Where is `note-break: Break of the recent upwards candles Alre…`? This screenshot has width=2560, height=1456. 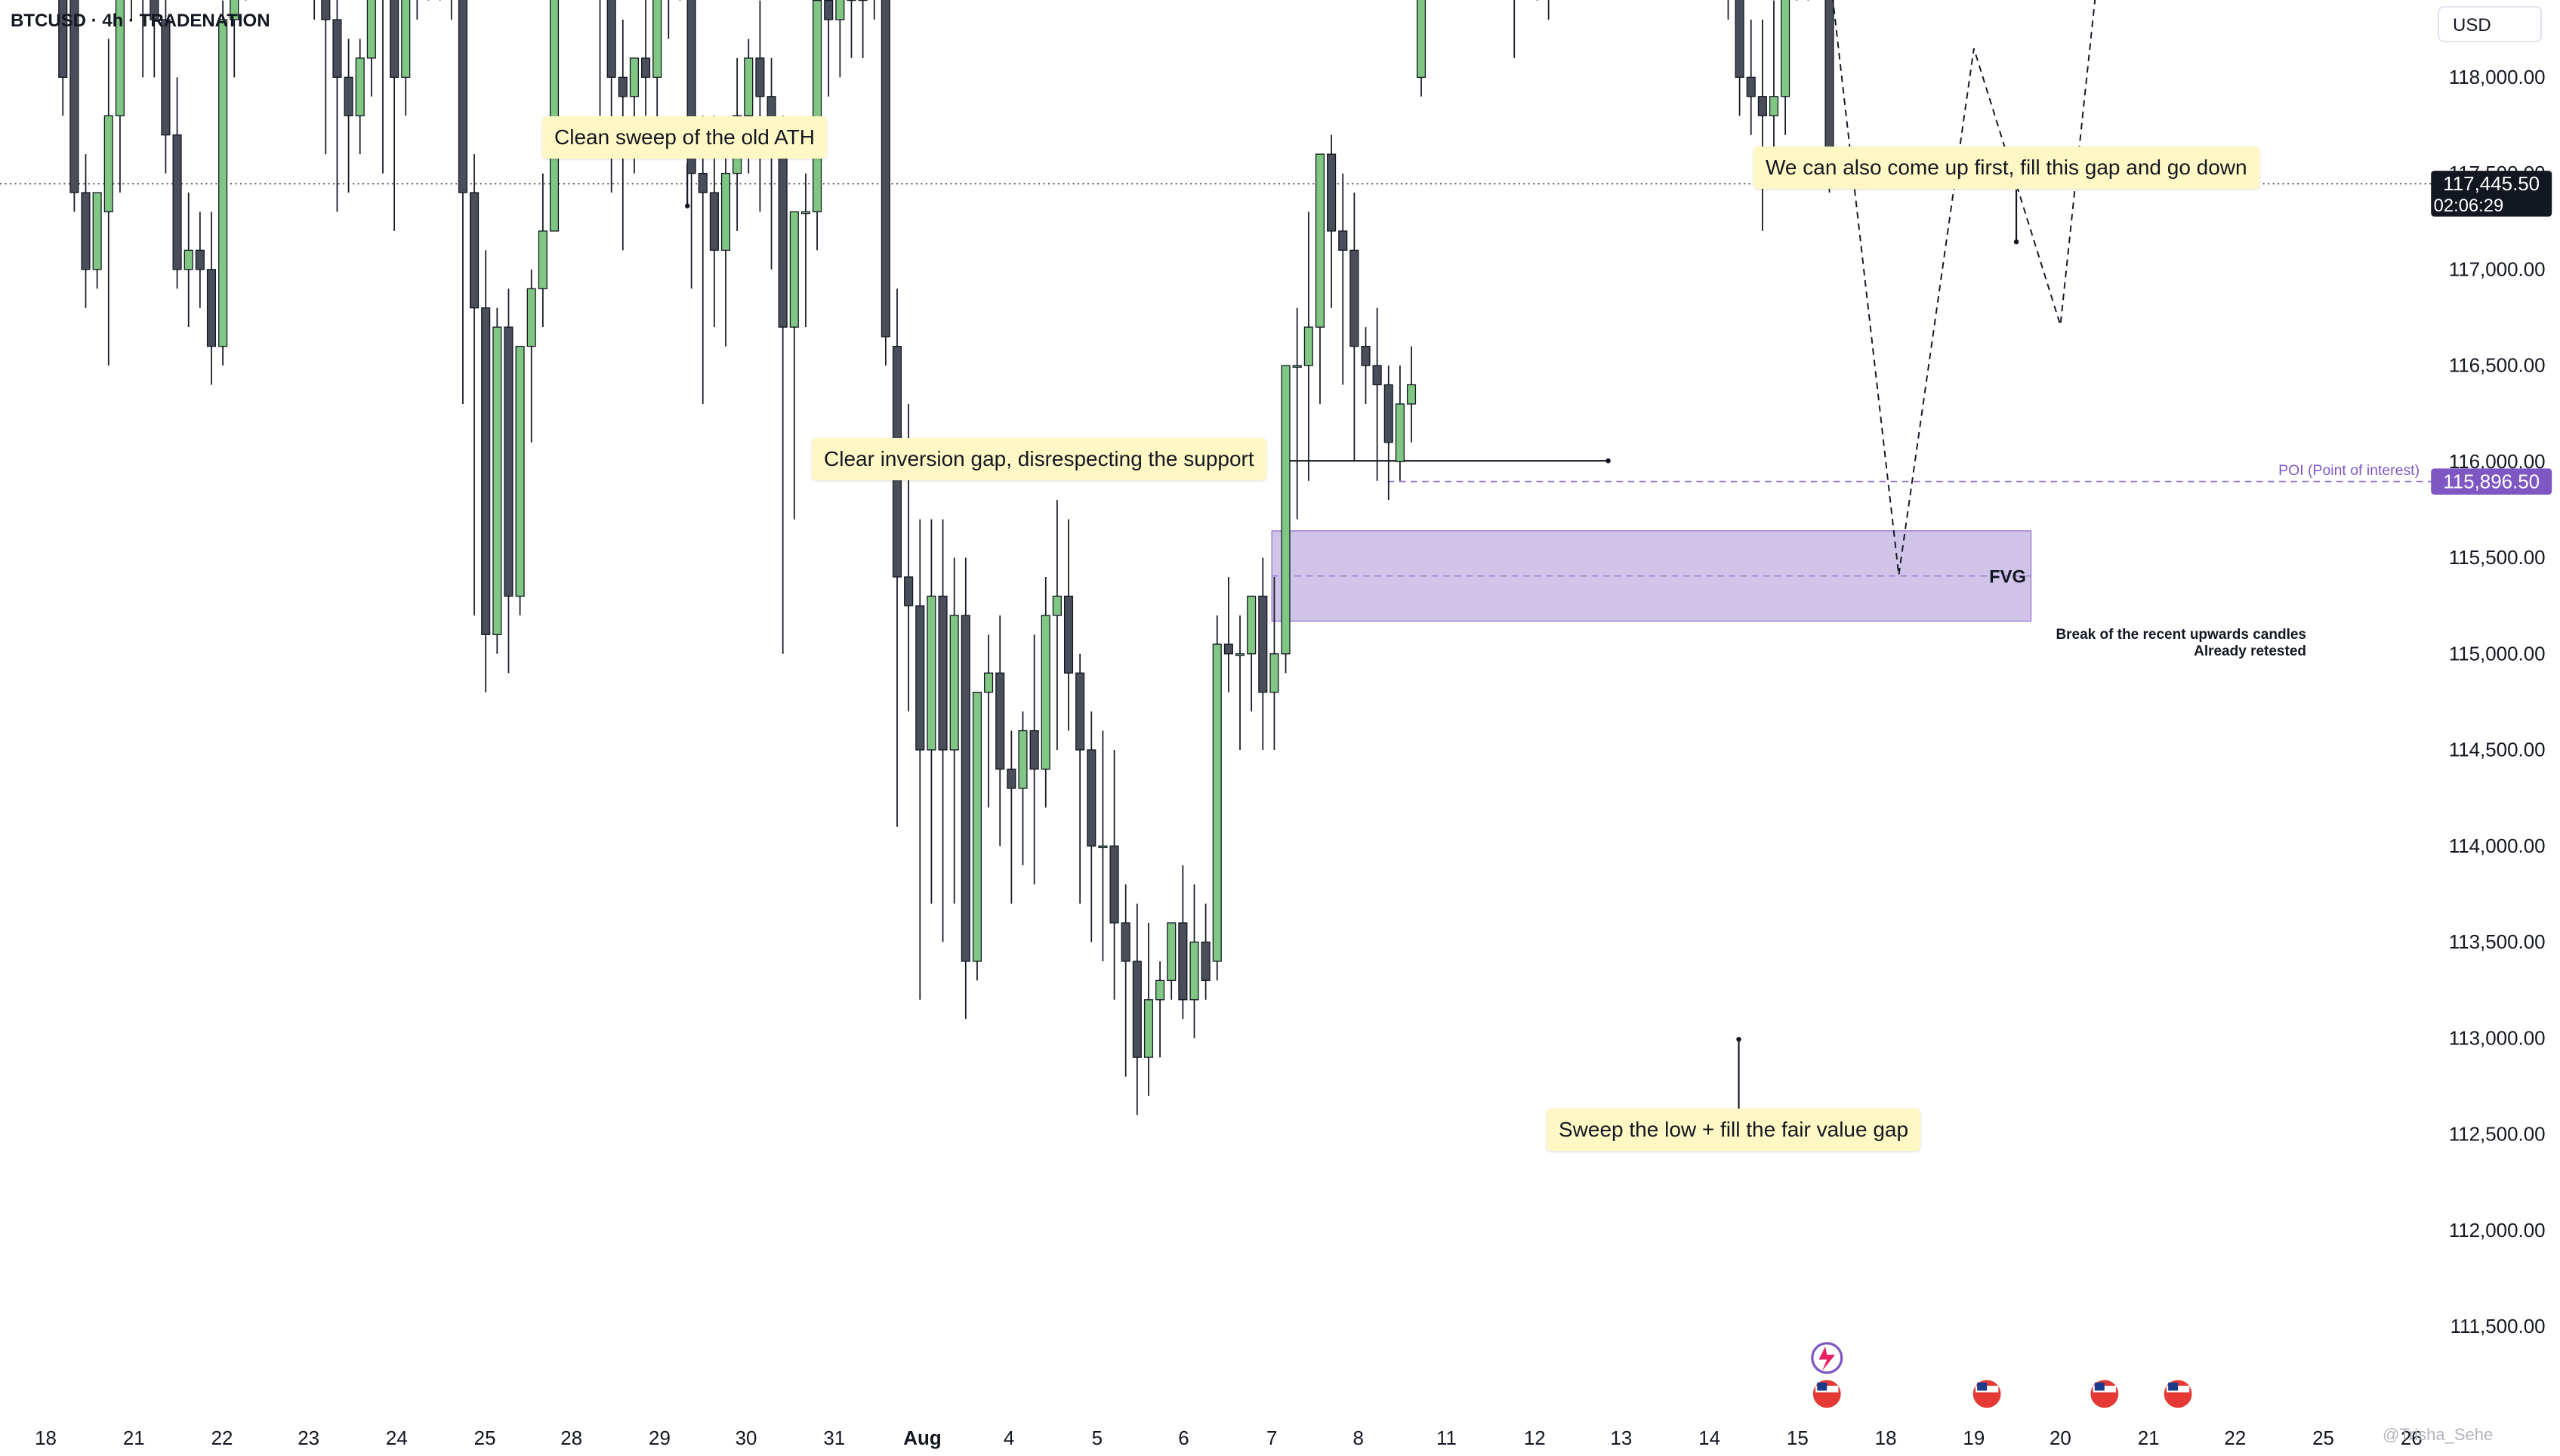 note-break: Break of the recent upwards candles Alre… is located at coordinates (2142, 643).